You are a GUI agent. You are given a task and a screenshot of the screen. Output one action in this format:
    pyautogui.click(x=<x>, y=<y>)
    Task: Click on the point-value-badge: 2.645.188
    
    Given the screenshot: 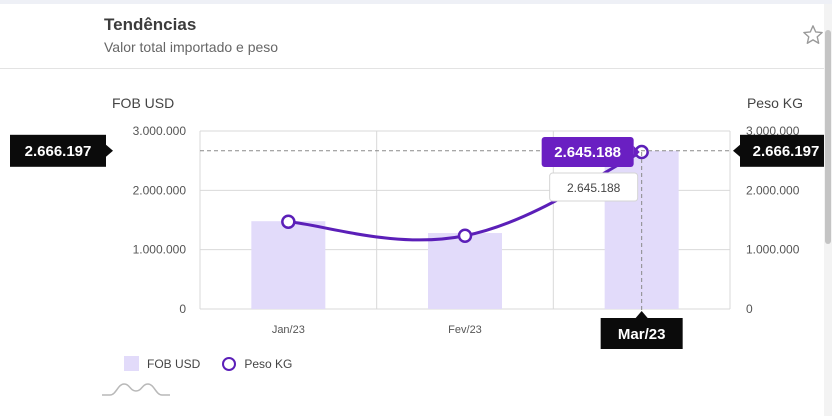 What is the action you would take?
    pyautogui.click(x=590, y=152)
    